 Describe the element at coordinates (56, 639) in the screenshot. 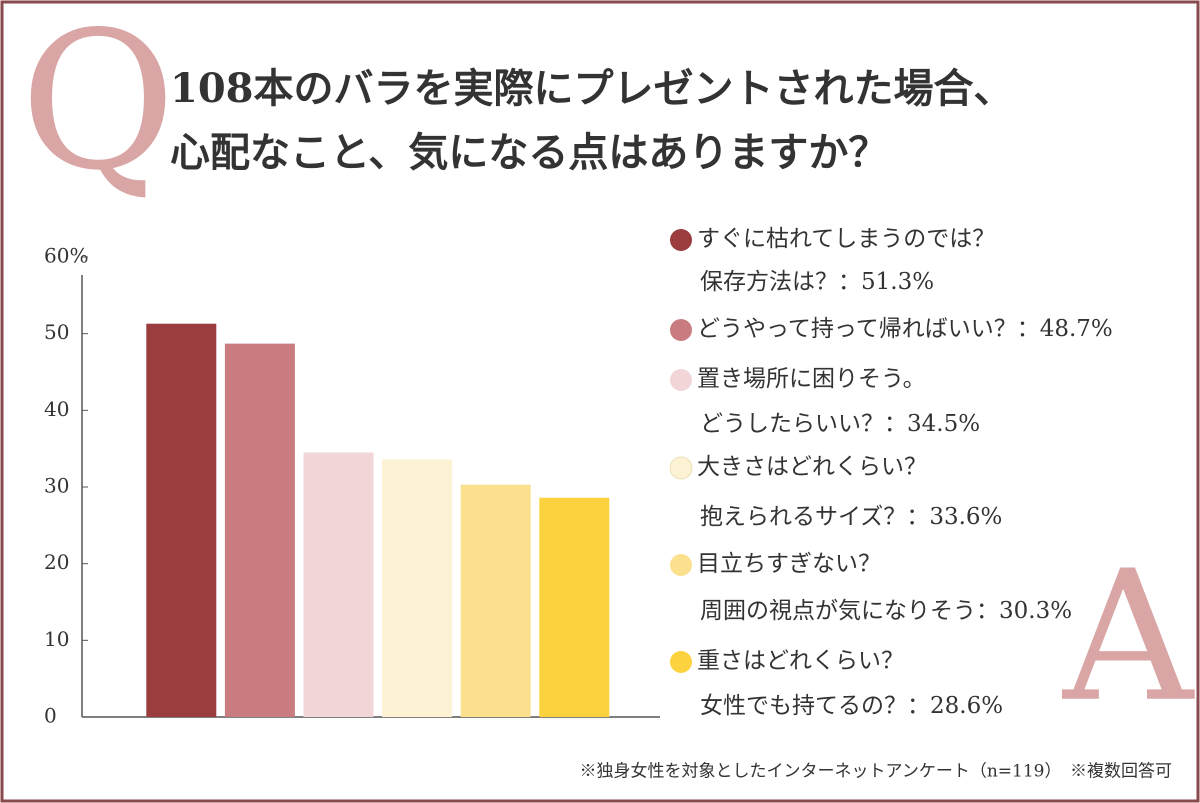

I see `y-tick-label: 10` at that location.